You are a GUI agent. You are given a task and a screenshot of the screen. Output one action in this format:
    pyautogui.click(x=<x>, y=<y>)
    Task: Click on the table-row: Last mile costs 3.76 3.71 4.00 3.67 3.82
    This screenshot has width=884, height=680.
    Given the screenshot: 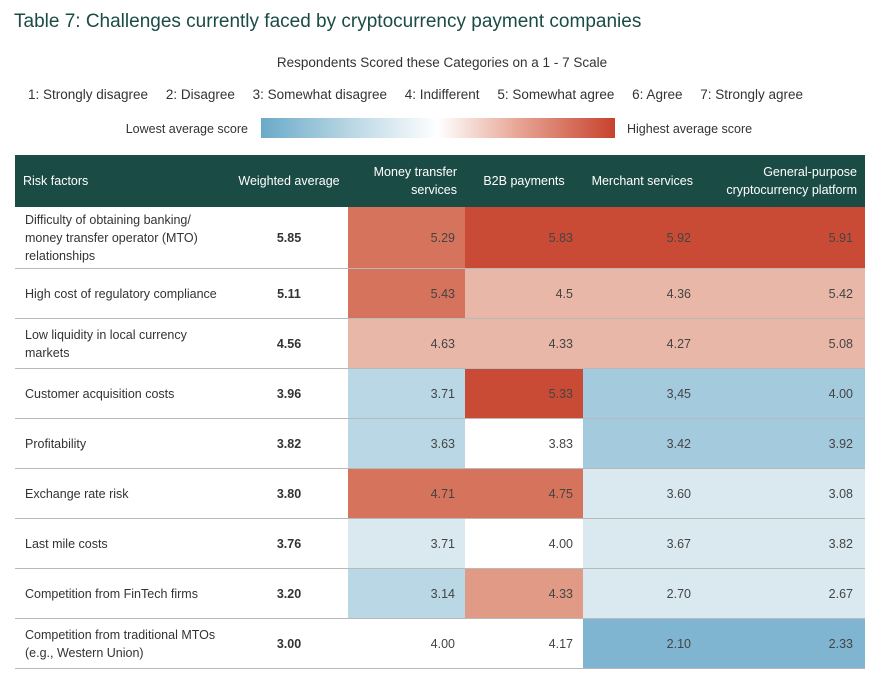 What is the action you would take?
    pyautogui.click(x=440, y=543)
    